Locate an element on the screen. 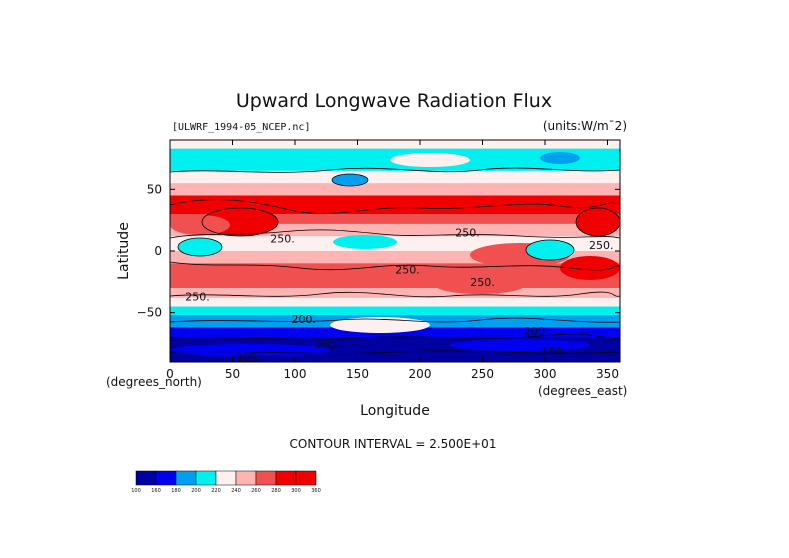 This screenshot has height=558, width=789. colorbar-label: 220 is located at coordinates (216, 491).